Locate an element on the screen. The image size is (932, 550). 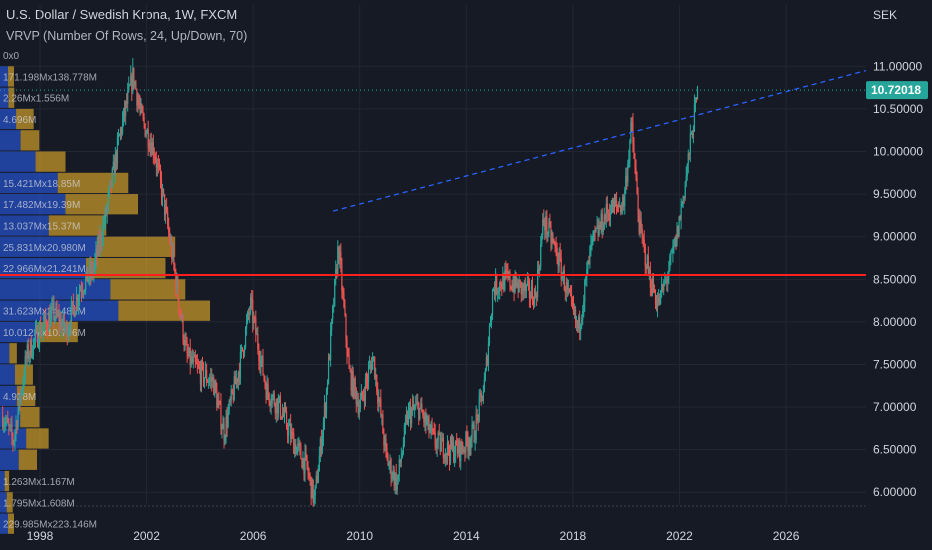
time-axis-tick: 2006 is located at coordinates (253, 536).